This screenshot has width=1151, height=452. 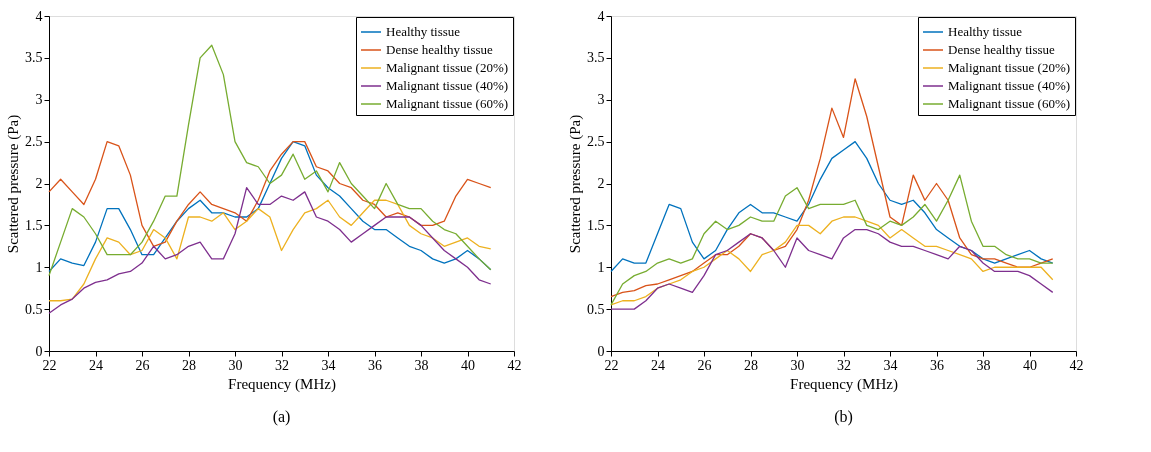 I want to click on text: (a), so click(x=281, y=417).